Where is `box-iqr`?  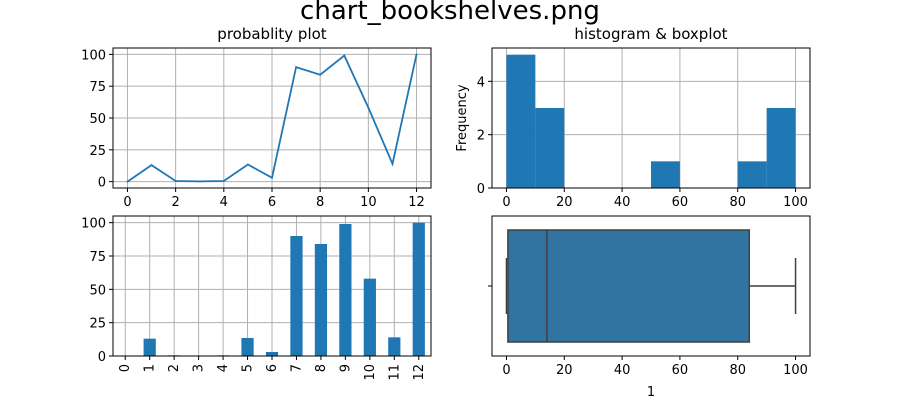
box-iqr is located at coordinates (629, 286).